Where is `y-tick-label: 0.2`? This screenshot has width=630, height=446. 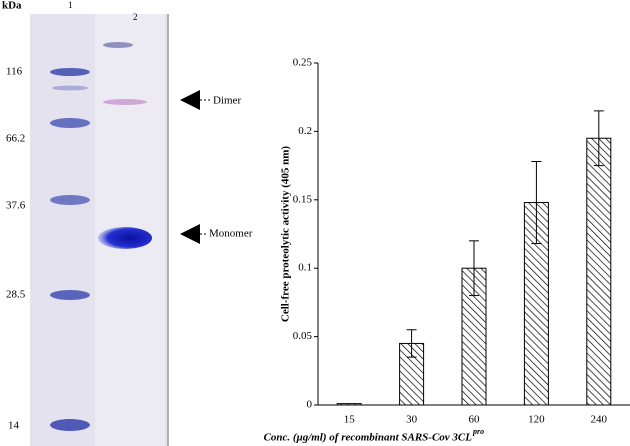
y-tick-label: 0.2 is located at coordinates (305, 131).